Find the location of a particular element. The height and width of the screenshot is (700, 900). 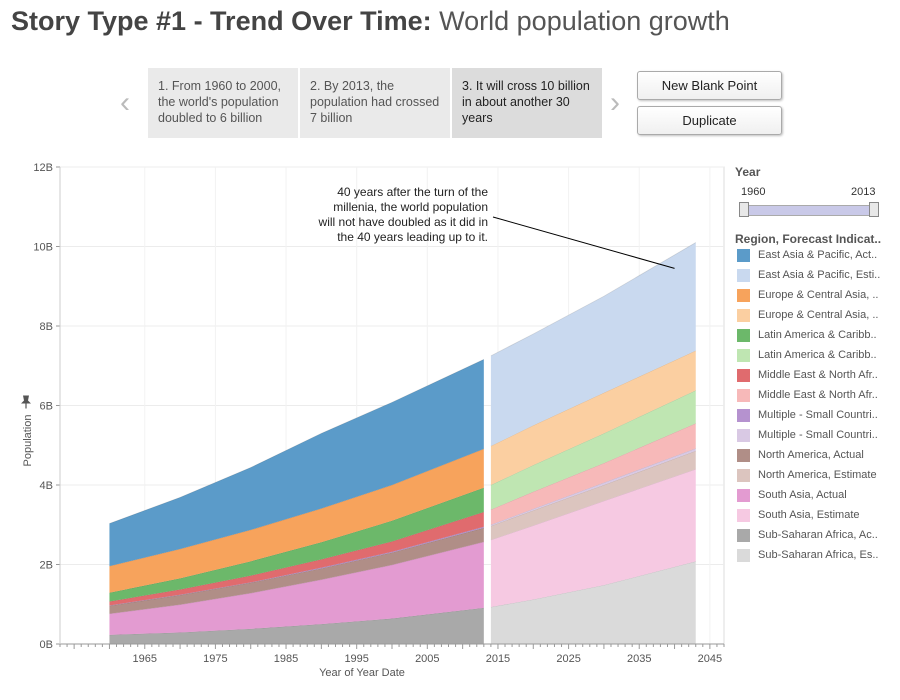

legend-label: South Asia, Estimate is located at coordinates (809, 515).